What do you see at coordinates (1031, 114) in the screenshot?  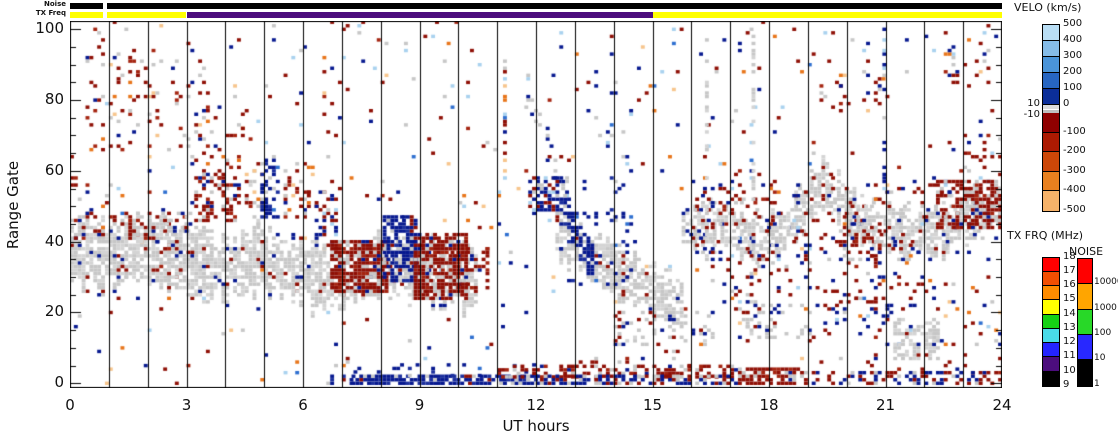 I see `velo-zero-band-lo-label: -10` at bounding box center [1031, 114].